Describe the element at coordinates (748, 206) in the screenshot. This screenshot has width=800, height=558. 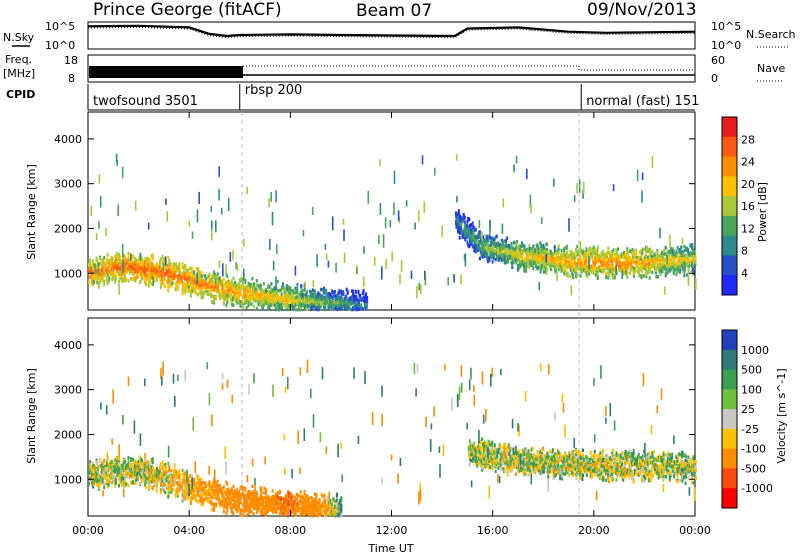
I see `colorbar-tick: 16` at that location.